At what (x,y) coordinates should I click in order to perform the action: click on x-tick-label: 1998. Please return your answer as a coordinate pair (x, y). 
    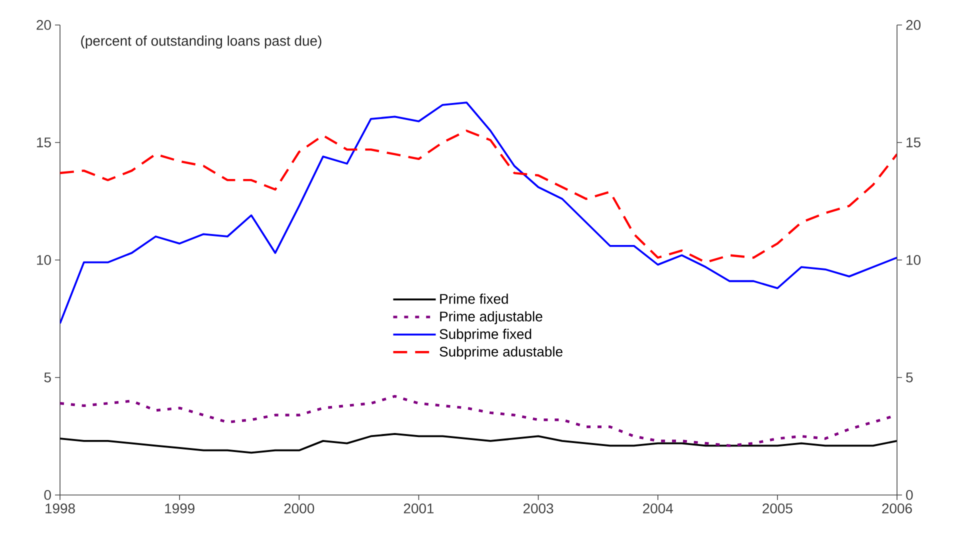
    Looking at the image, I should click on (60, 508).